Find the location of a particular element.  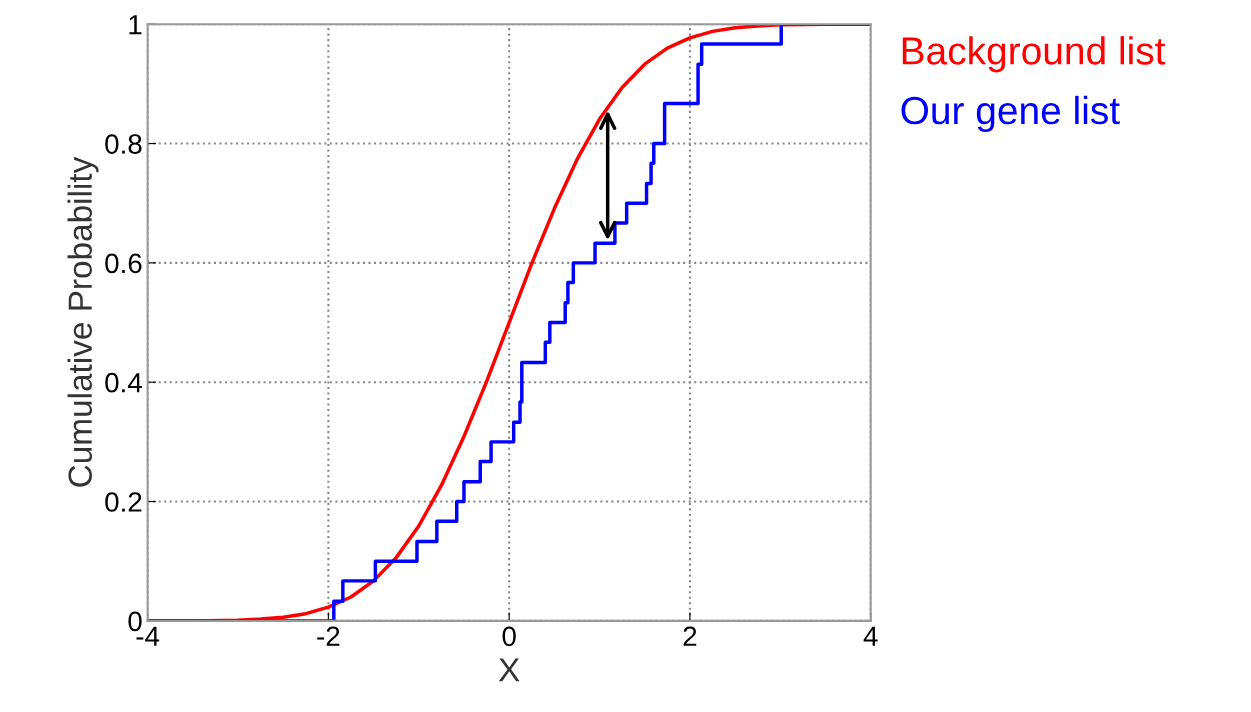

text: Our gene list is located at coordinates (1010, 114).